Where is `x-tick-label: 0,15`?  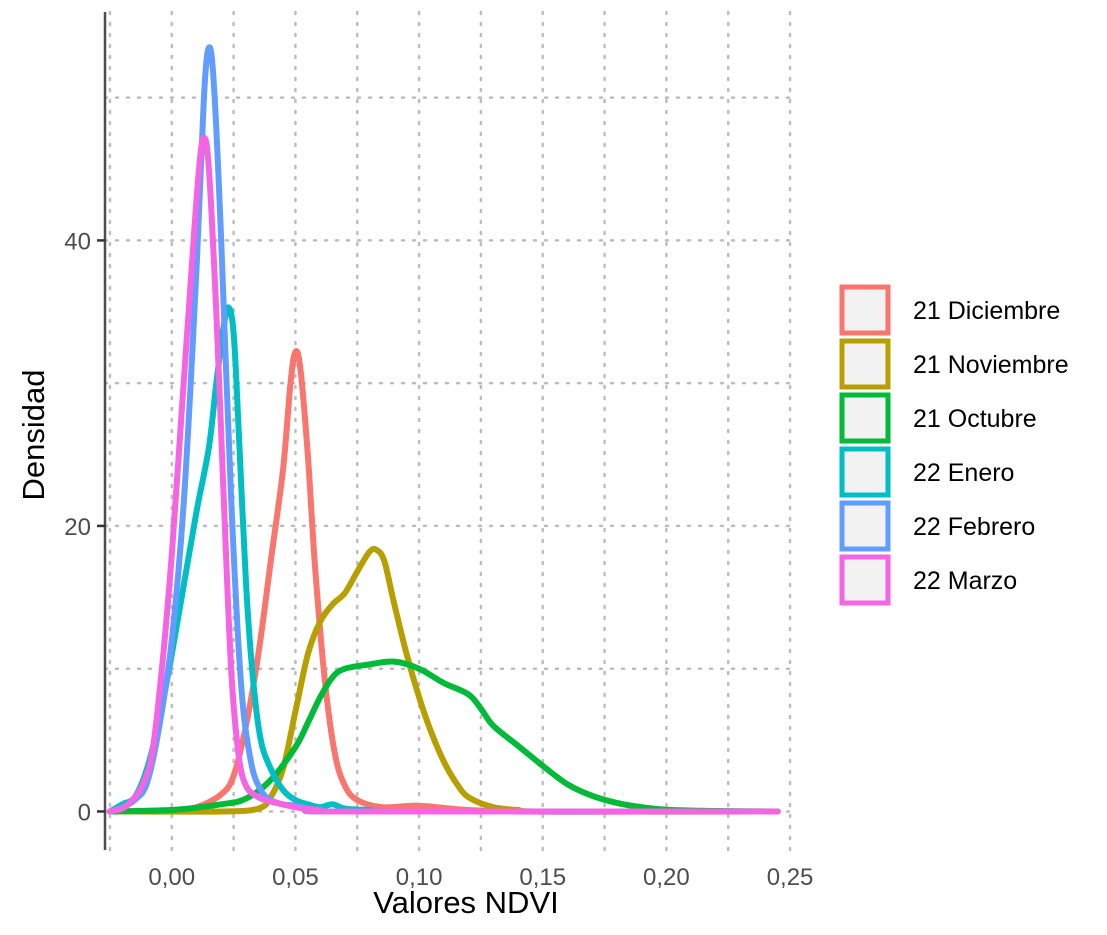 x-tick-label: 0,15 is located at coordinates (542, 877).